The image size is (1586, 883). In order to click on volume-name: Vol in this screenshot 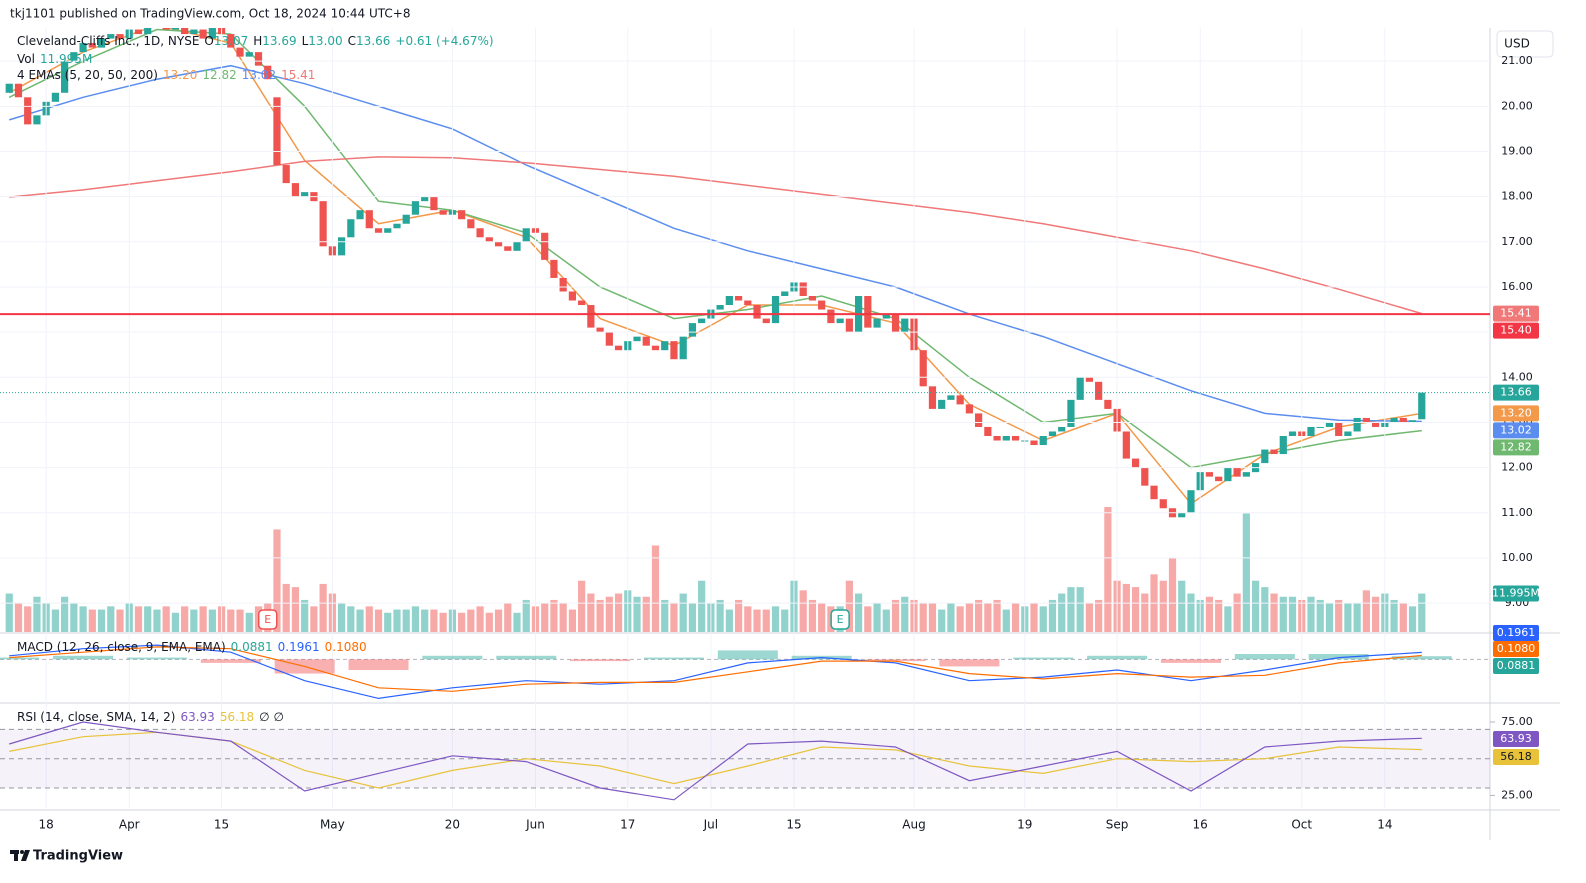, I will do `click(26, 59)`.